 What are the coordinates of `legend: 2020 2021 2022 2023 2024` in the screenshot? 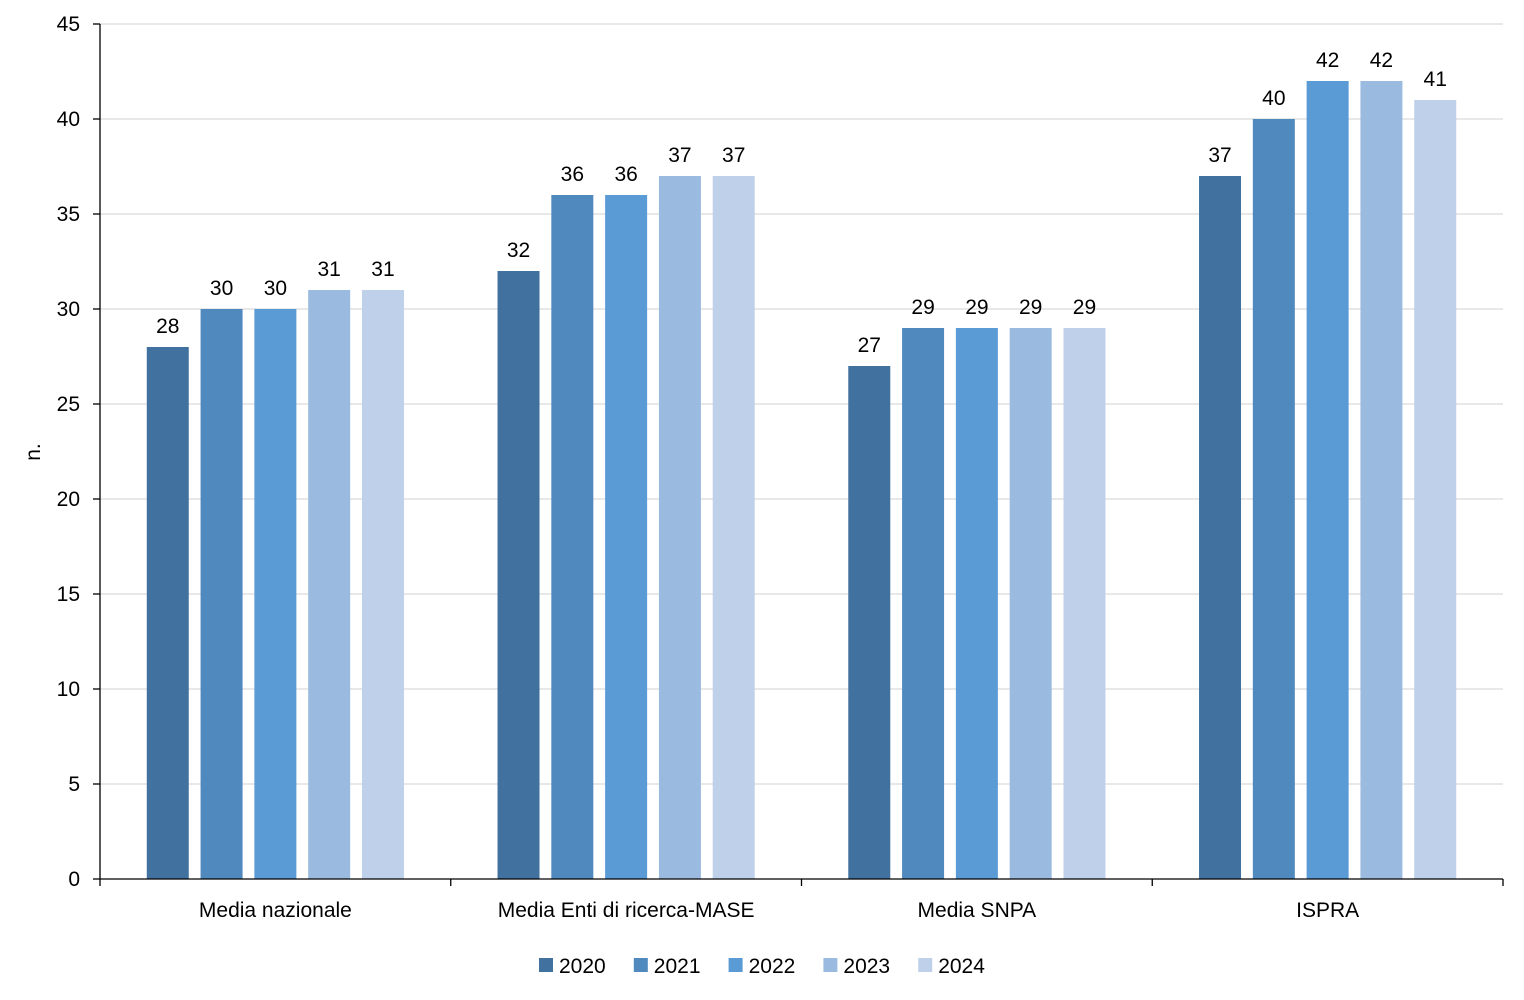 It's located at (762, 966).